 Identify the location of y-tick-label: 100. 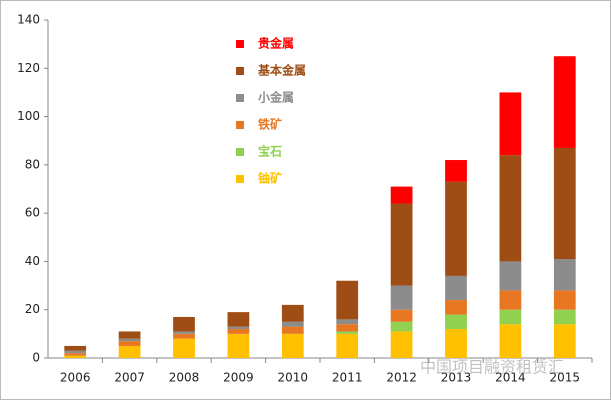
(28, 116).